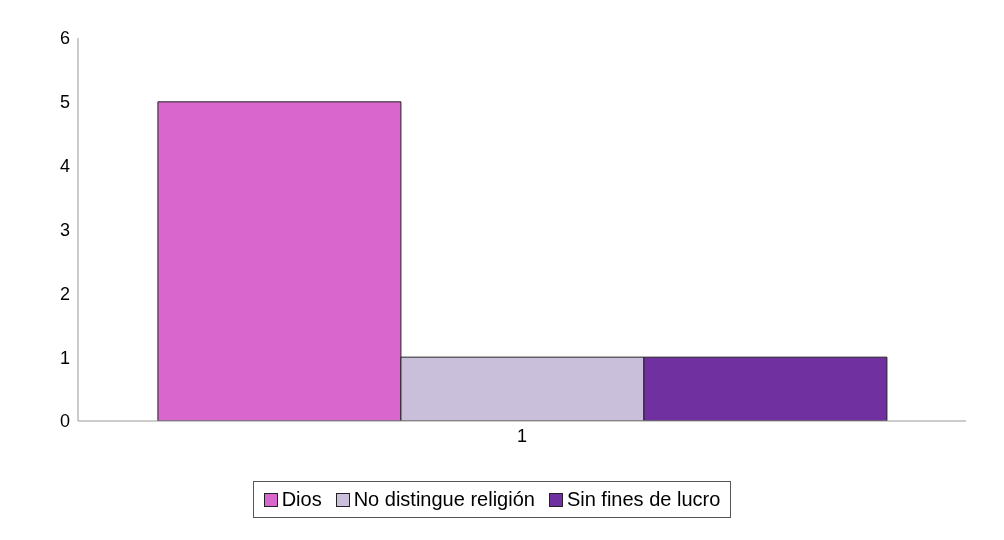  I want to click on y-tick-label: 6, so click(64, 38).